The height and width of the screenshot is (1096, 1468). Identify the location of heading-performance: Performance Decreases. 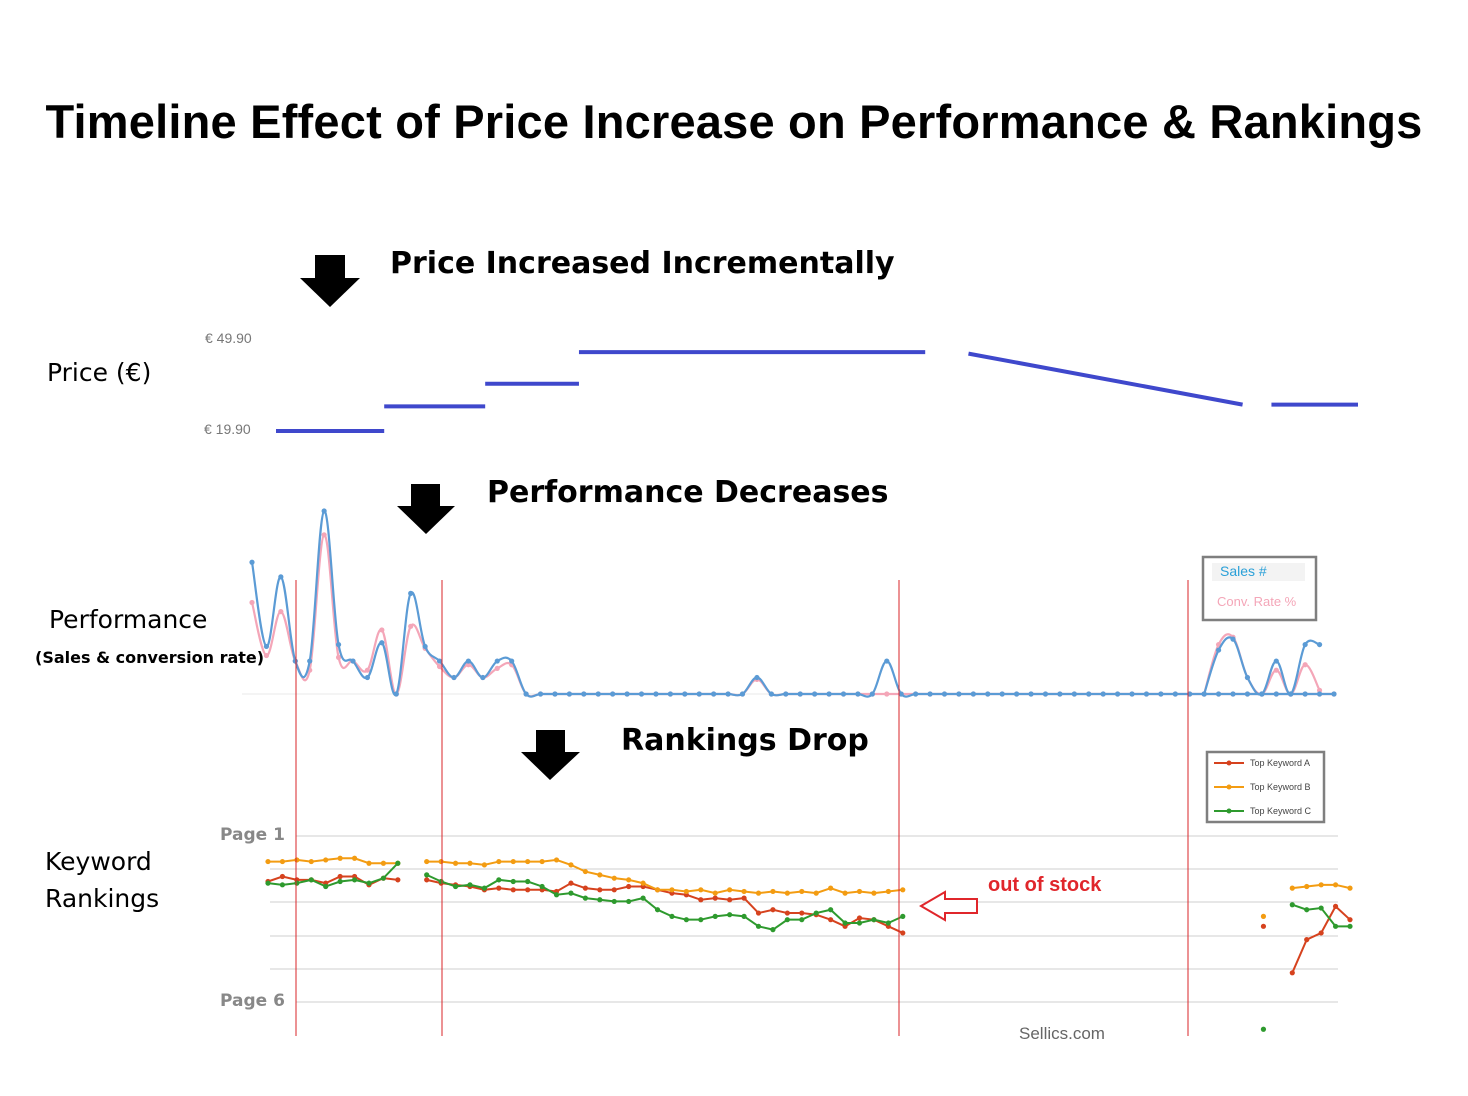
(688, 492).